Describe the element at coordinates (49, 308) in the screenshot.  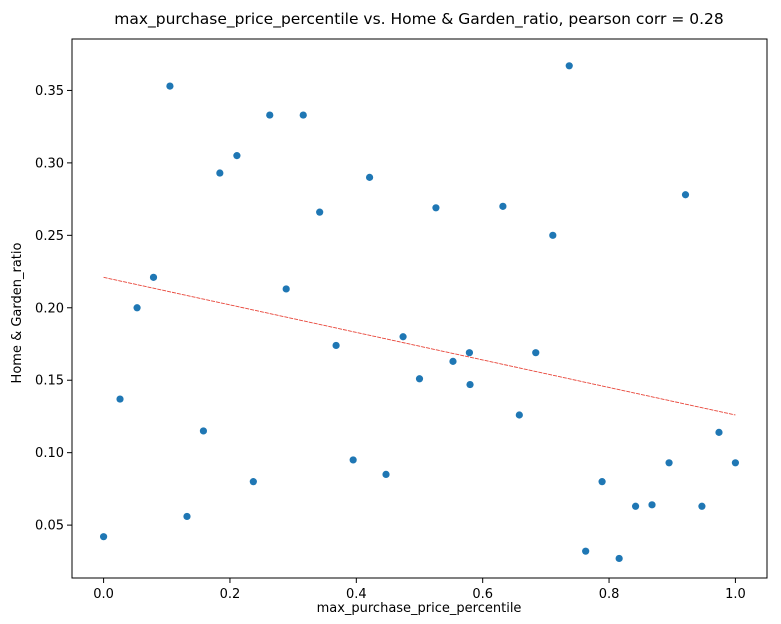
I see `y-tick-label: 0.20` at that location.